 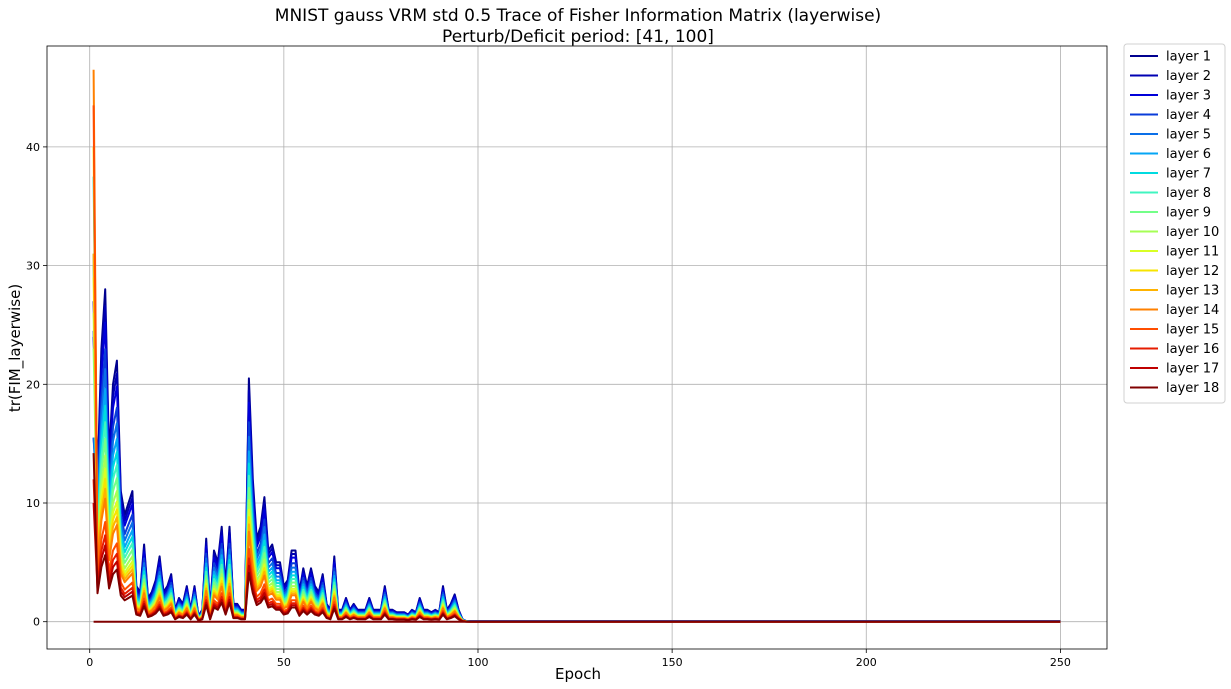 I want to click on y-tick-label: 40, so click(x=33, y=147).